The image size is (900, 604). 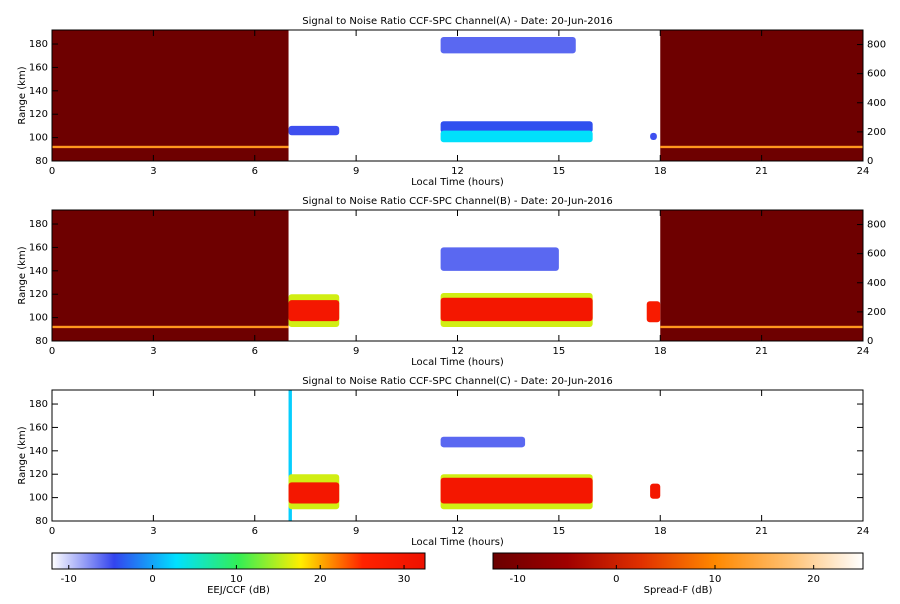 I want to click on colorbar-tick-label: 30, so click(x=404, y=579).